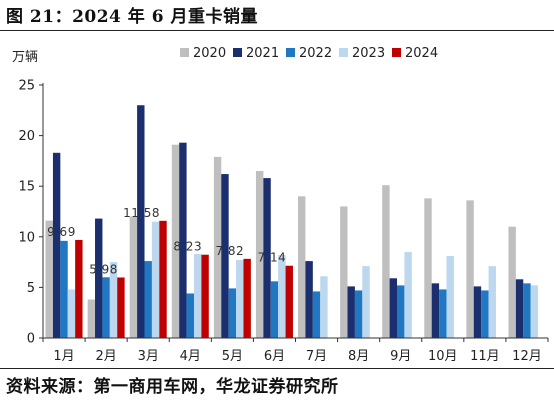  What do you see at coordinates (396, 52) in the screenshot?
I see `legend-swatch-2024` at bounding box center [396, 52].